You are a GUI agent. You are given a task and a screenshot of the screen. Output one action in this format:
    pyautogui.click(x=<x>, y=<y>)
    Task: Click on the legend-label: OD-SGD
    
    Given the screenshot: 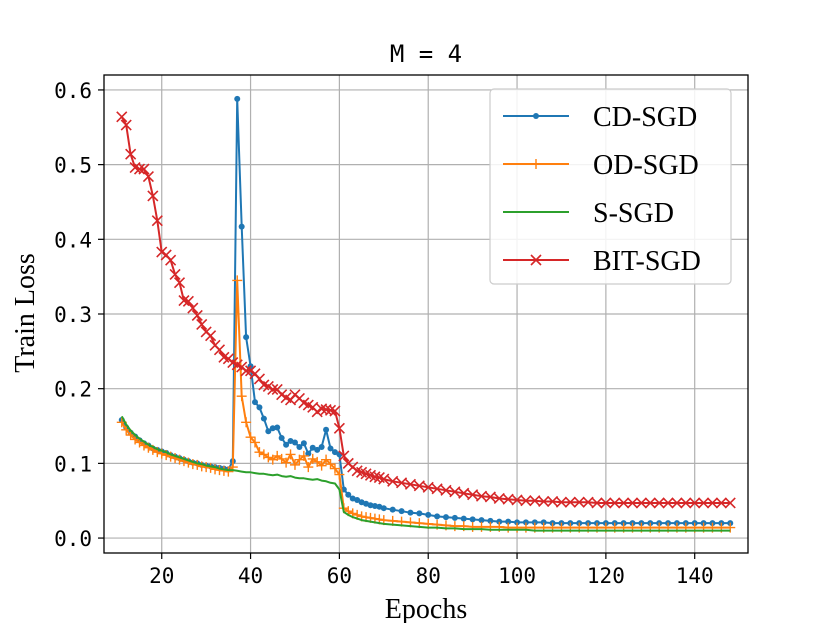 What is the action you would take?
    pyautogui.click(x=646, y=165)
    